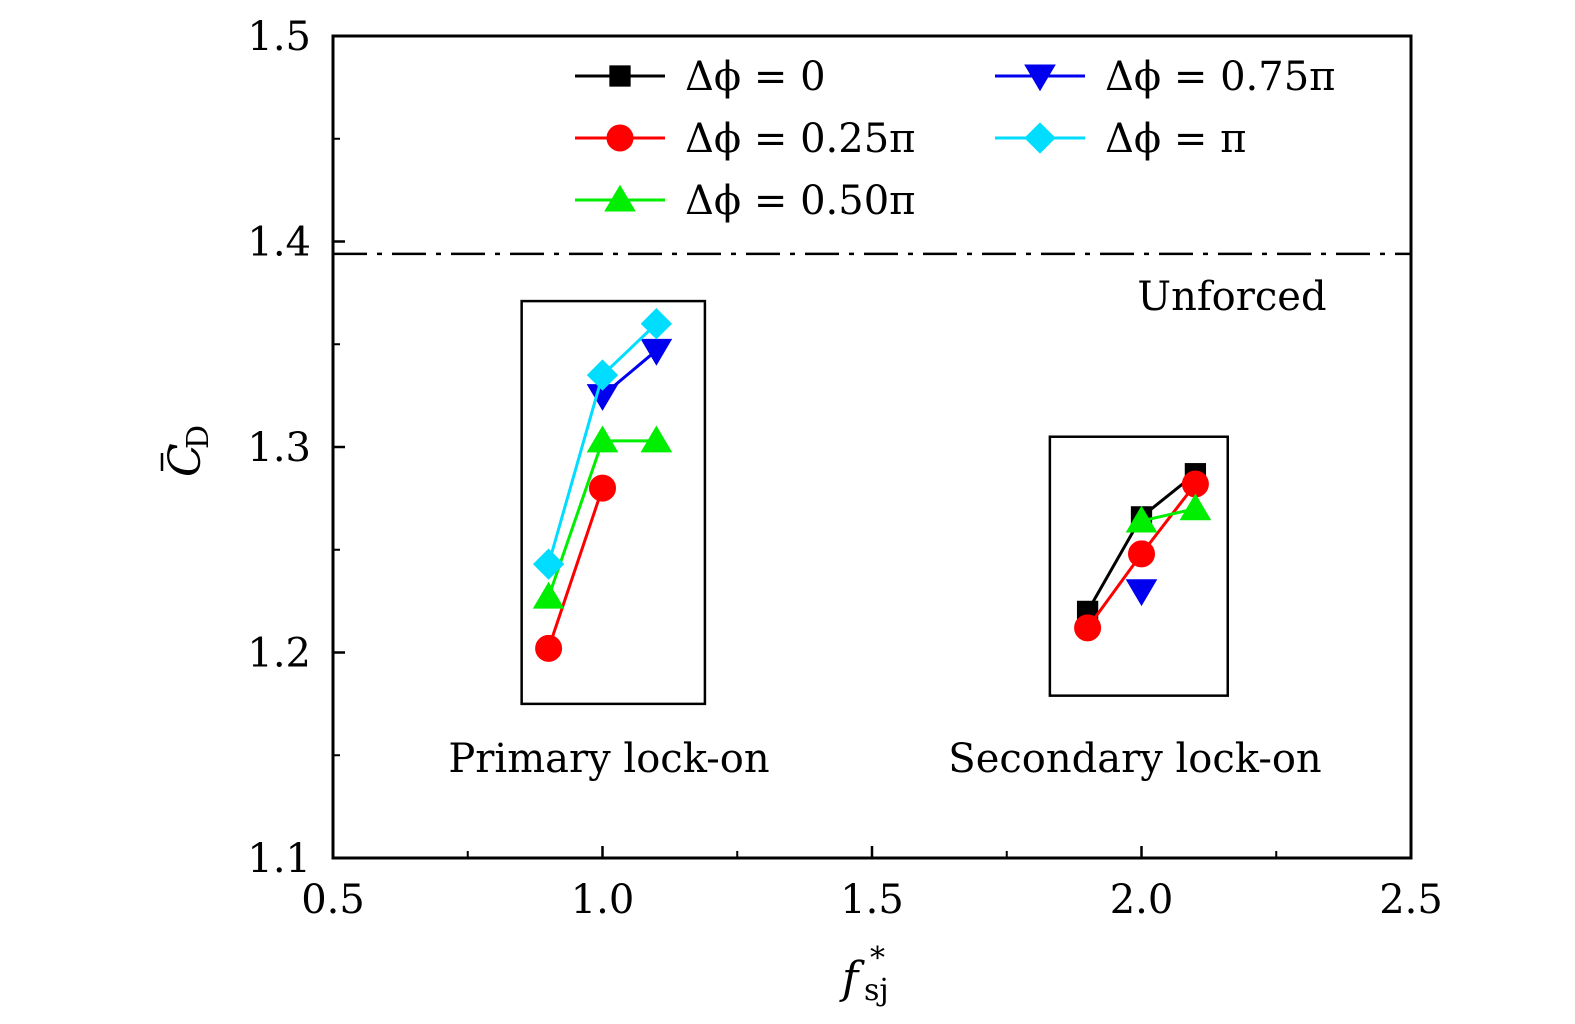 Image resolution: width=1575 pixels, height=1024 pixels. What do you see at coordinates (877, 958) in the screenshot?
I see `x-axis-title-sup: *` at bounding box center [877, 958].